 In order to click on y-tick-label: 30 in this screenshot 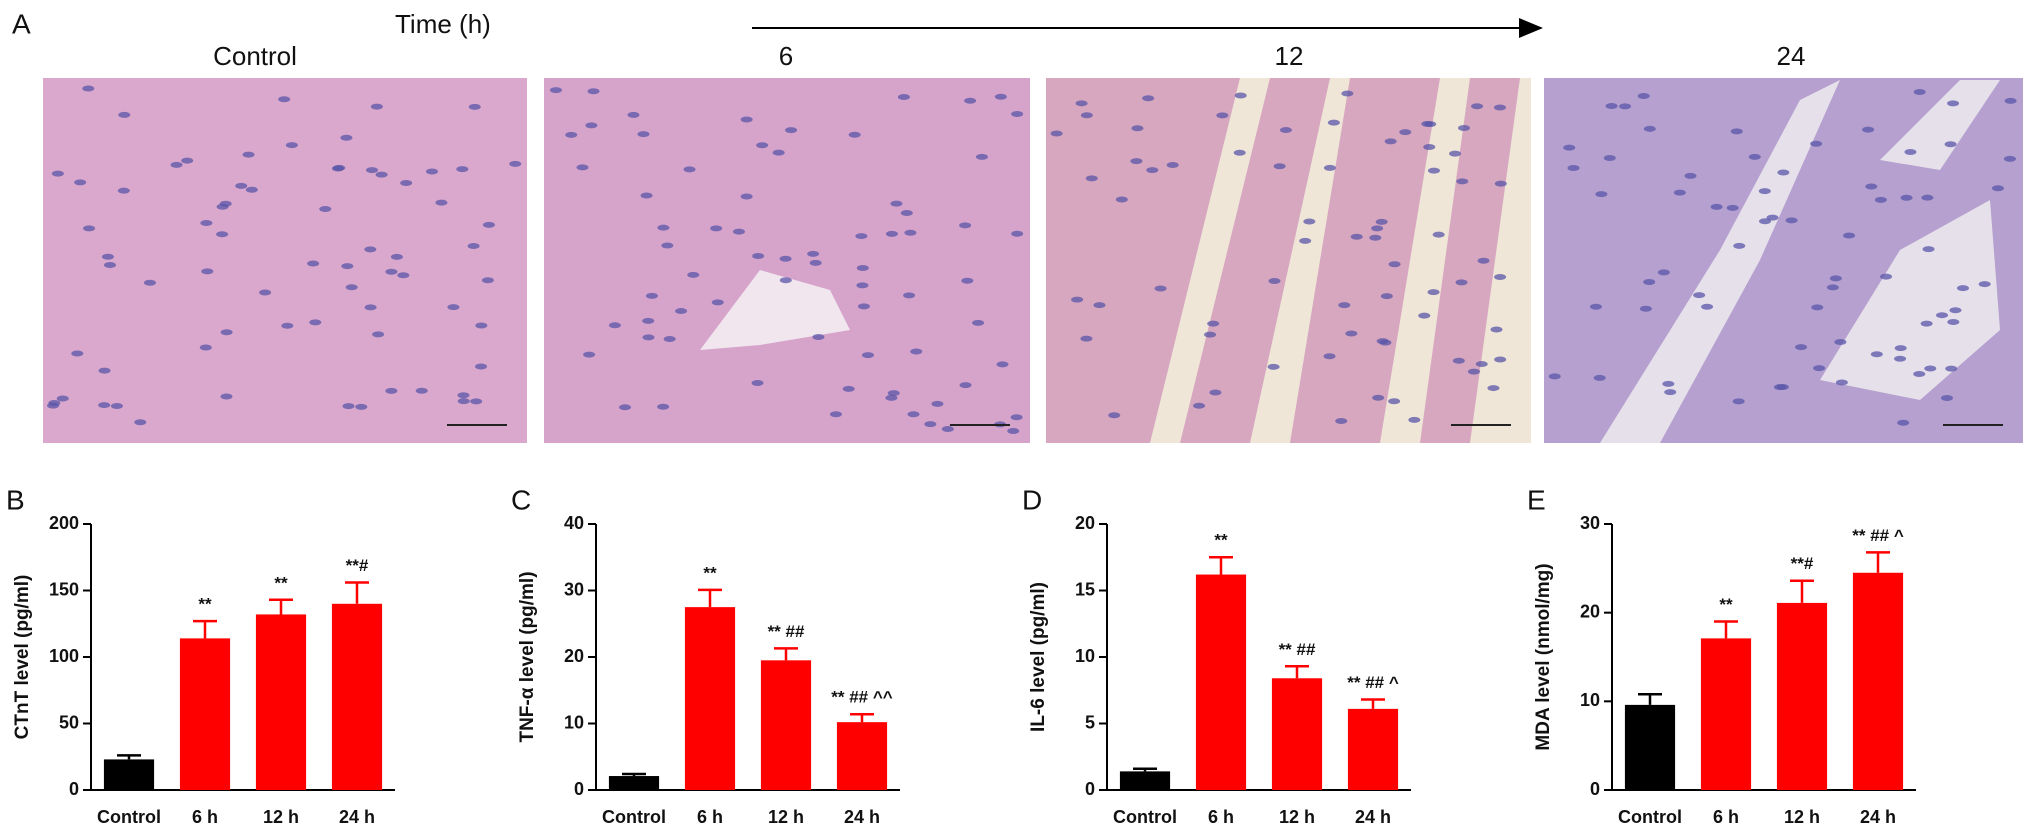, I will do `click(1590, 523)`.